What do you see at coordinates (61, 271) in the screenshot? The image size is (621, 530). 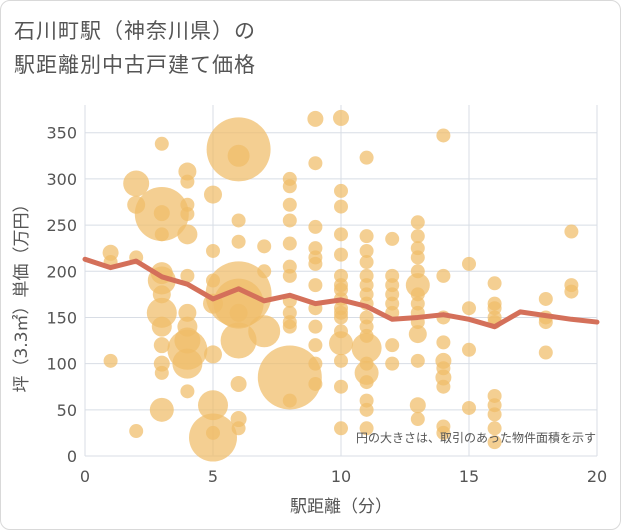 I see `y-tick-label: 200` at bounding box center [61, 271].